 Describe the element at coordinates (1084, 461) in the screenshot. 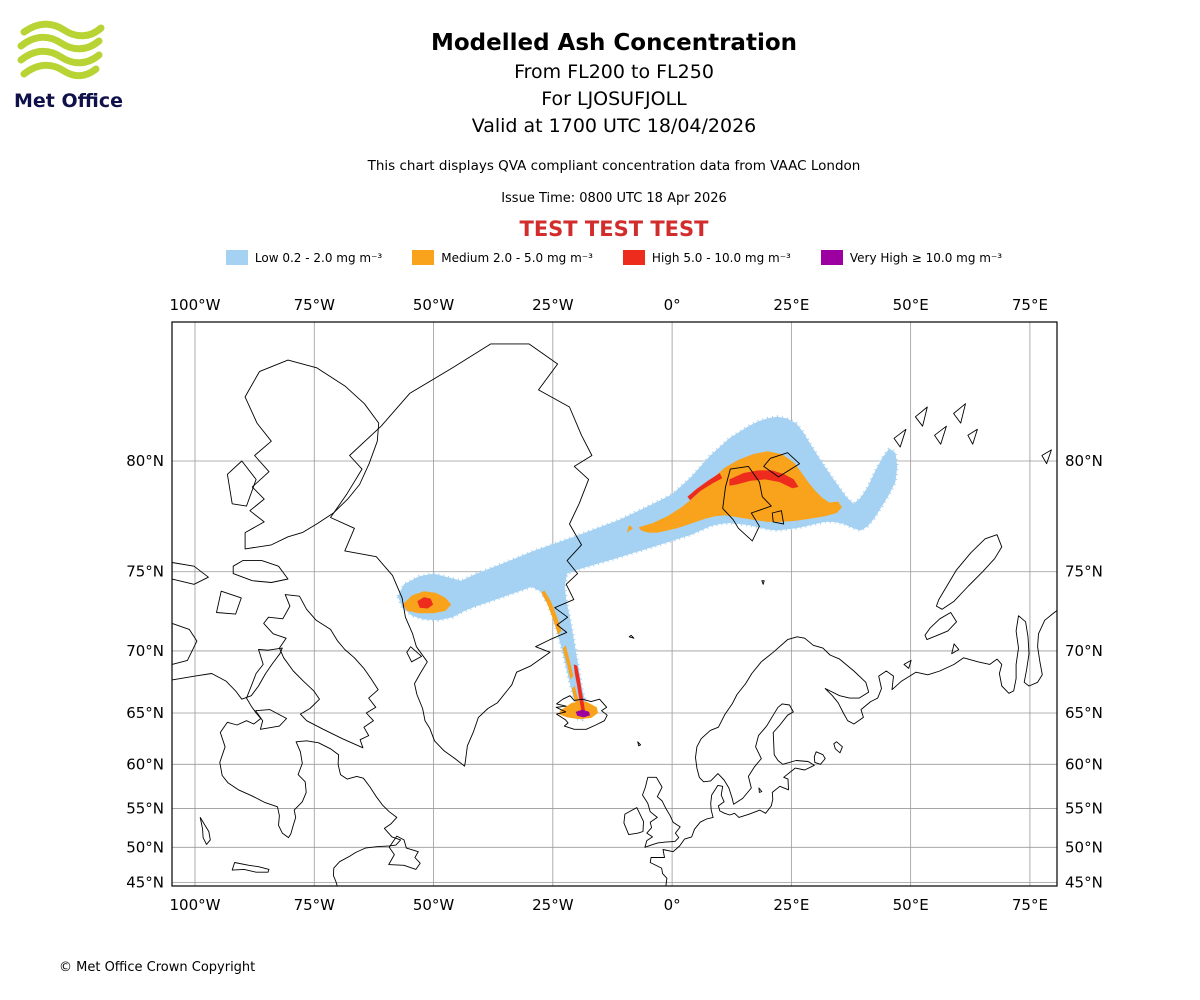

I see `lat-tick-right: 80°N` at that location.